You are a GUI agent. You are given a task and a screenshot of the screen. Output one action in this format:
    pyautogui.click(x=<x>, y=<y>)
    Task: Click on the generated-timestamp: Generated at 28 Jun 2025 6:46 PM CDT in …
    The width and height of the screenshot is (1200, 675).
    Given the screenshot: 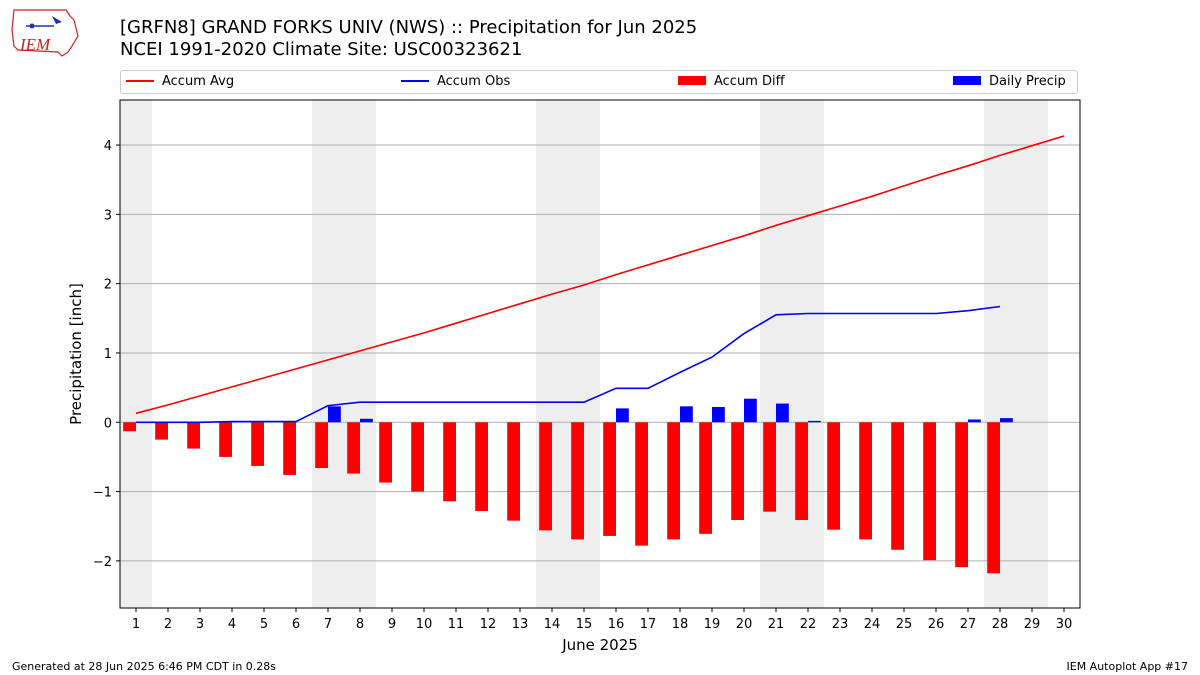 What is the action you would take?
    pyautogui.click(x=144, y=666)
    